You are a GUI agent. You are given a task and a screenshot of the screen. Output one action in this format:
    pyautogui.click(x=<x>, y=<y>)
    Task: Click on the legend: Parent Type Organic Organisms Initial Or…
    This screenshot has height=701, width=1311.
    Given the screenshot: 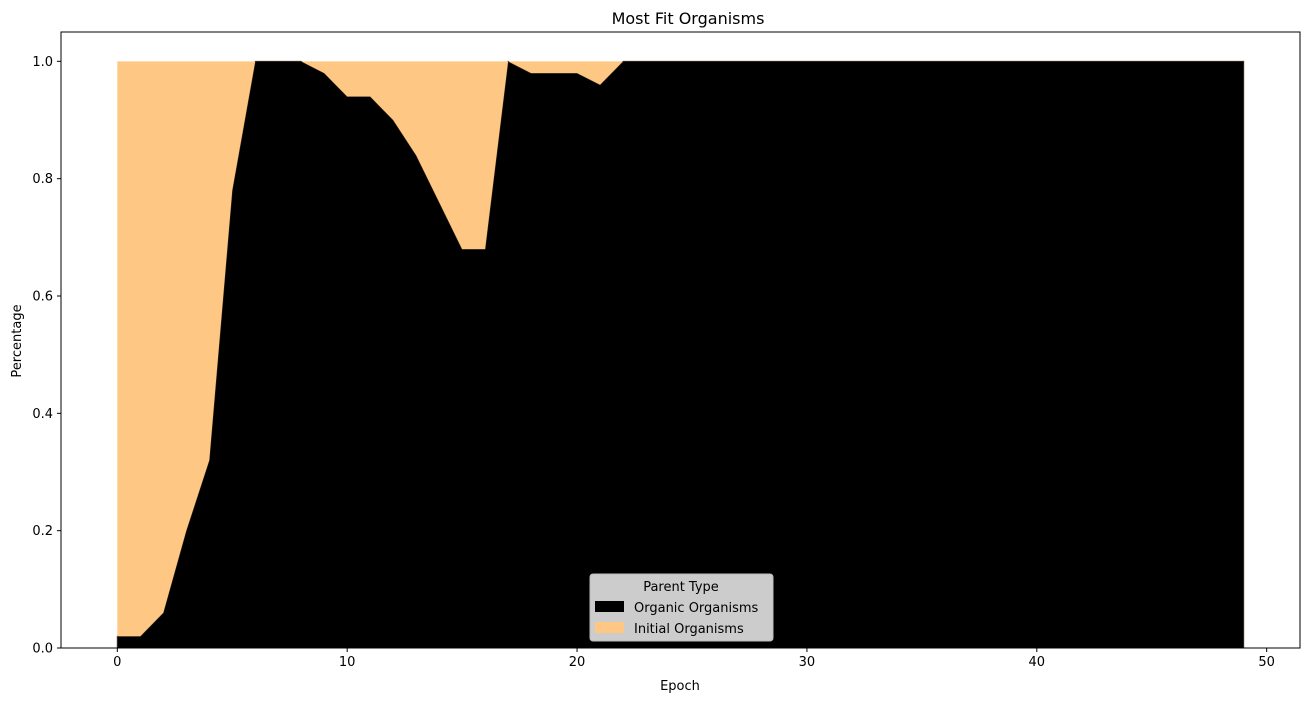 What is the action you would take?
    pyautogui.click(x=681, y=607)
    